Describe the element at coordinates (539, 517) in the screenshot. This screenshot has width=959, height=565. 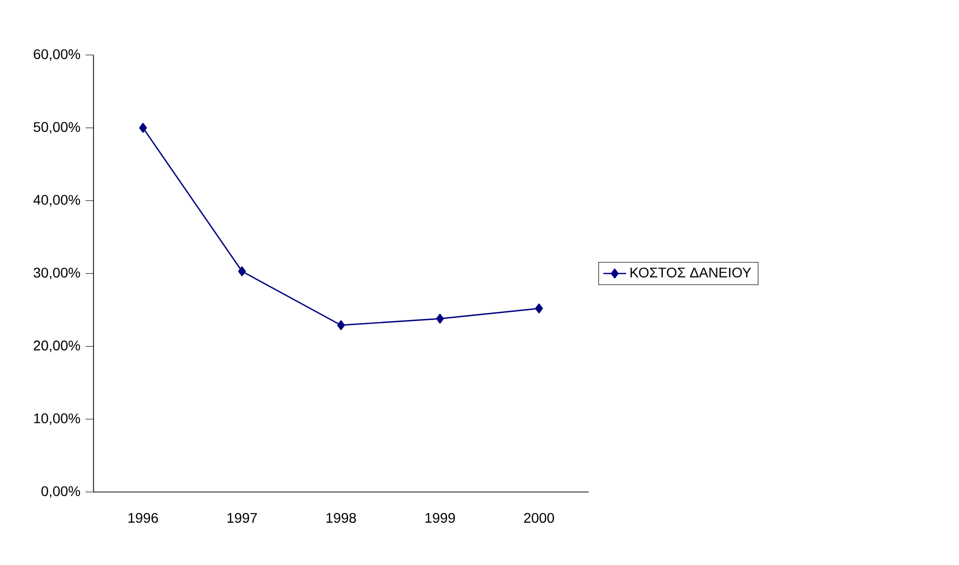
I see `x-tick-label: 2000` at that location.